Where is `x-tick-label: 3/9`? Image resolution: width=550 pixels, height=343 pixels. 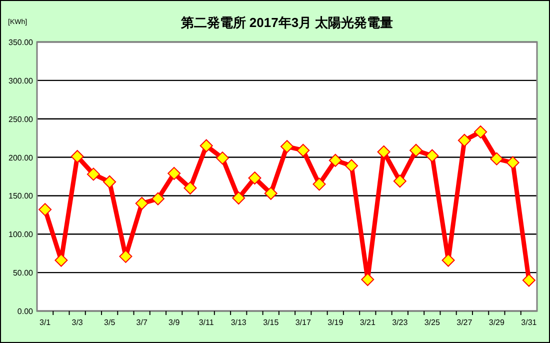 x-tick-label: 3/9 is located at coordinates (174, 322).